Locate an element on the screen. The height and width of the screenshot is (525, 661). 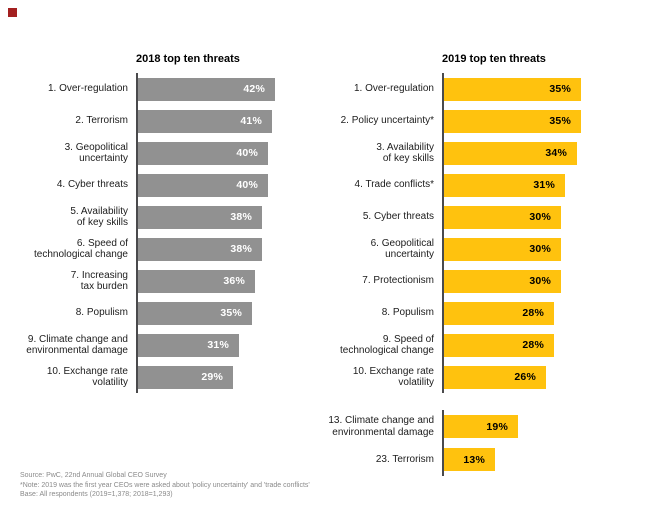
bar-value: 36% is located at coordinates (234, 281).